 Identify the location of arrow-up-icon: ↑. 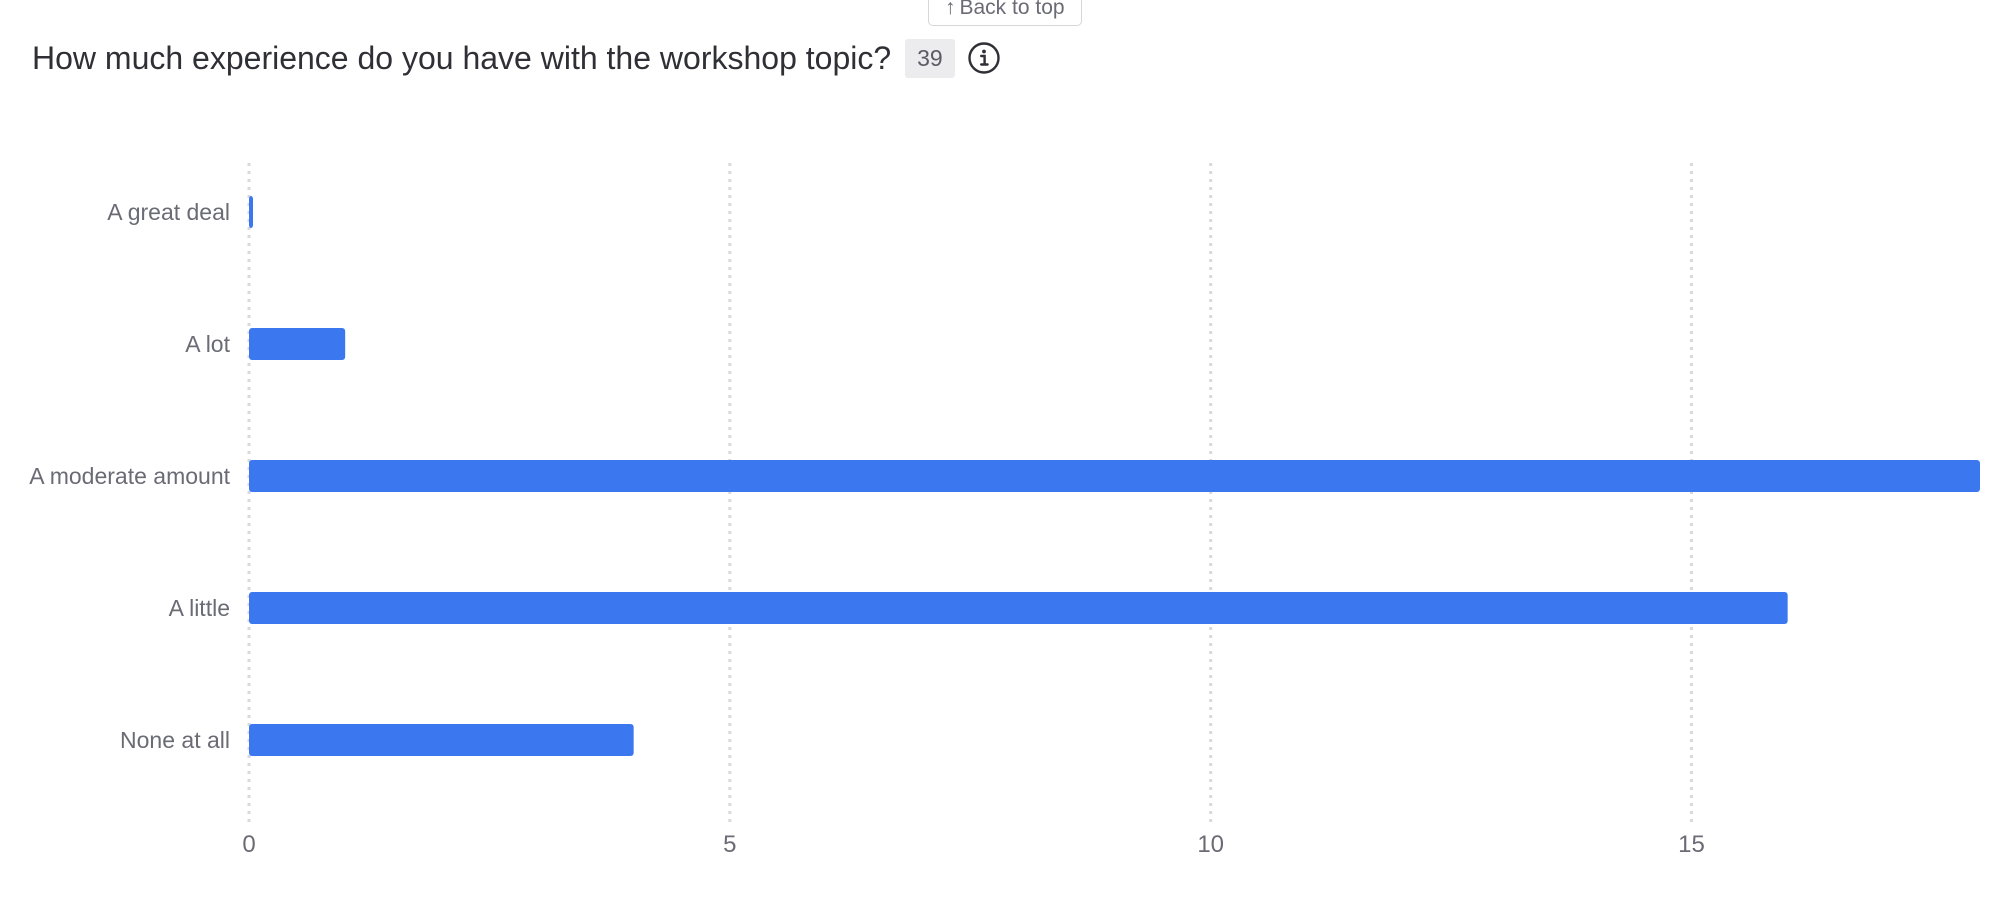
(950, 9).